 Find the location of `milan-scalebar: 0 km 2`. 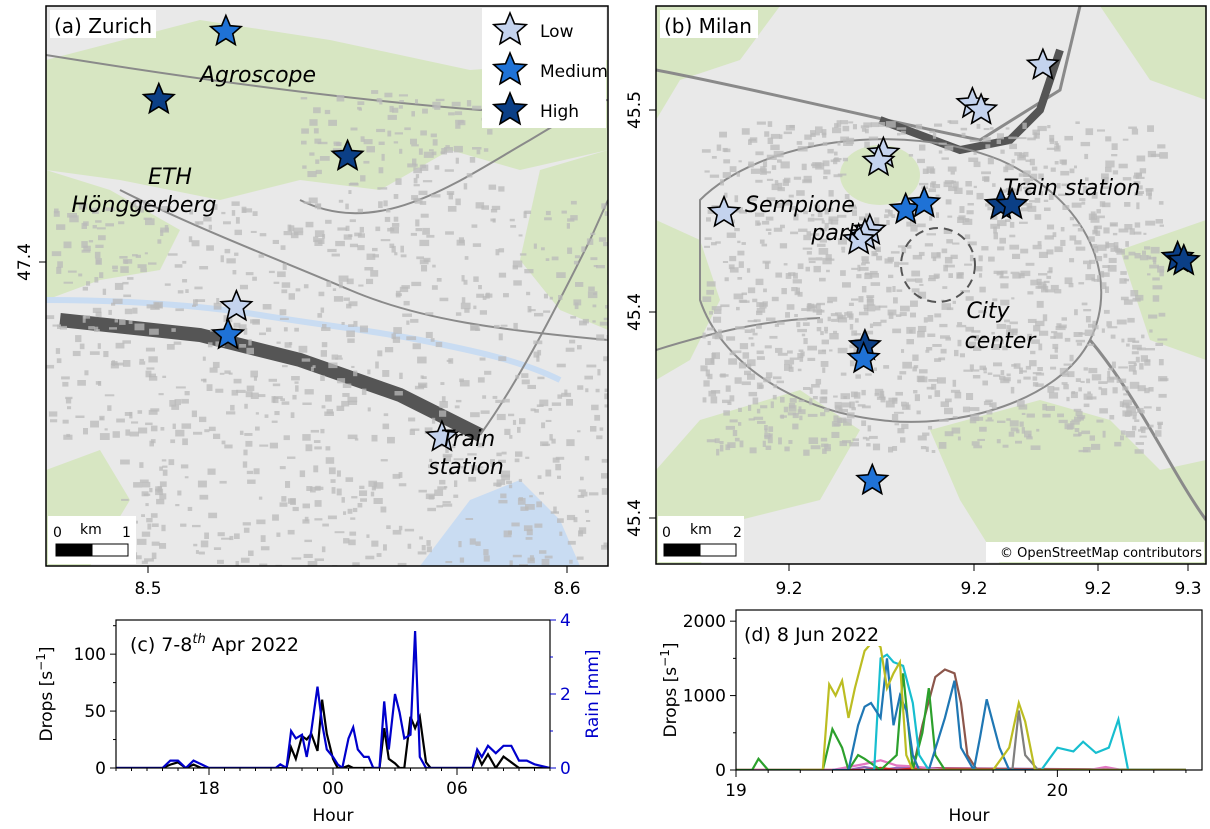

milan-scalebar: 0 km 2 is located at coordinates (701, 539).